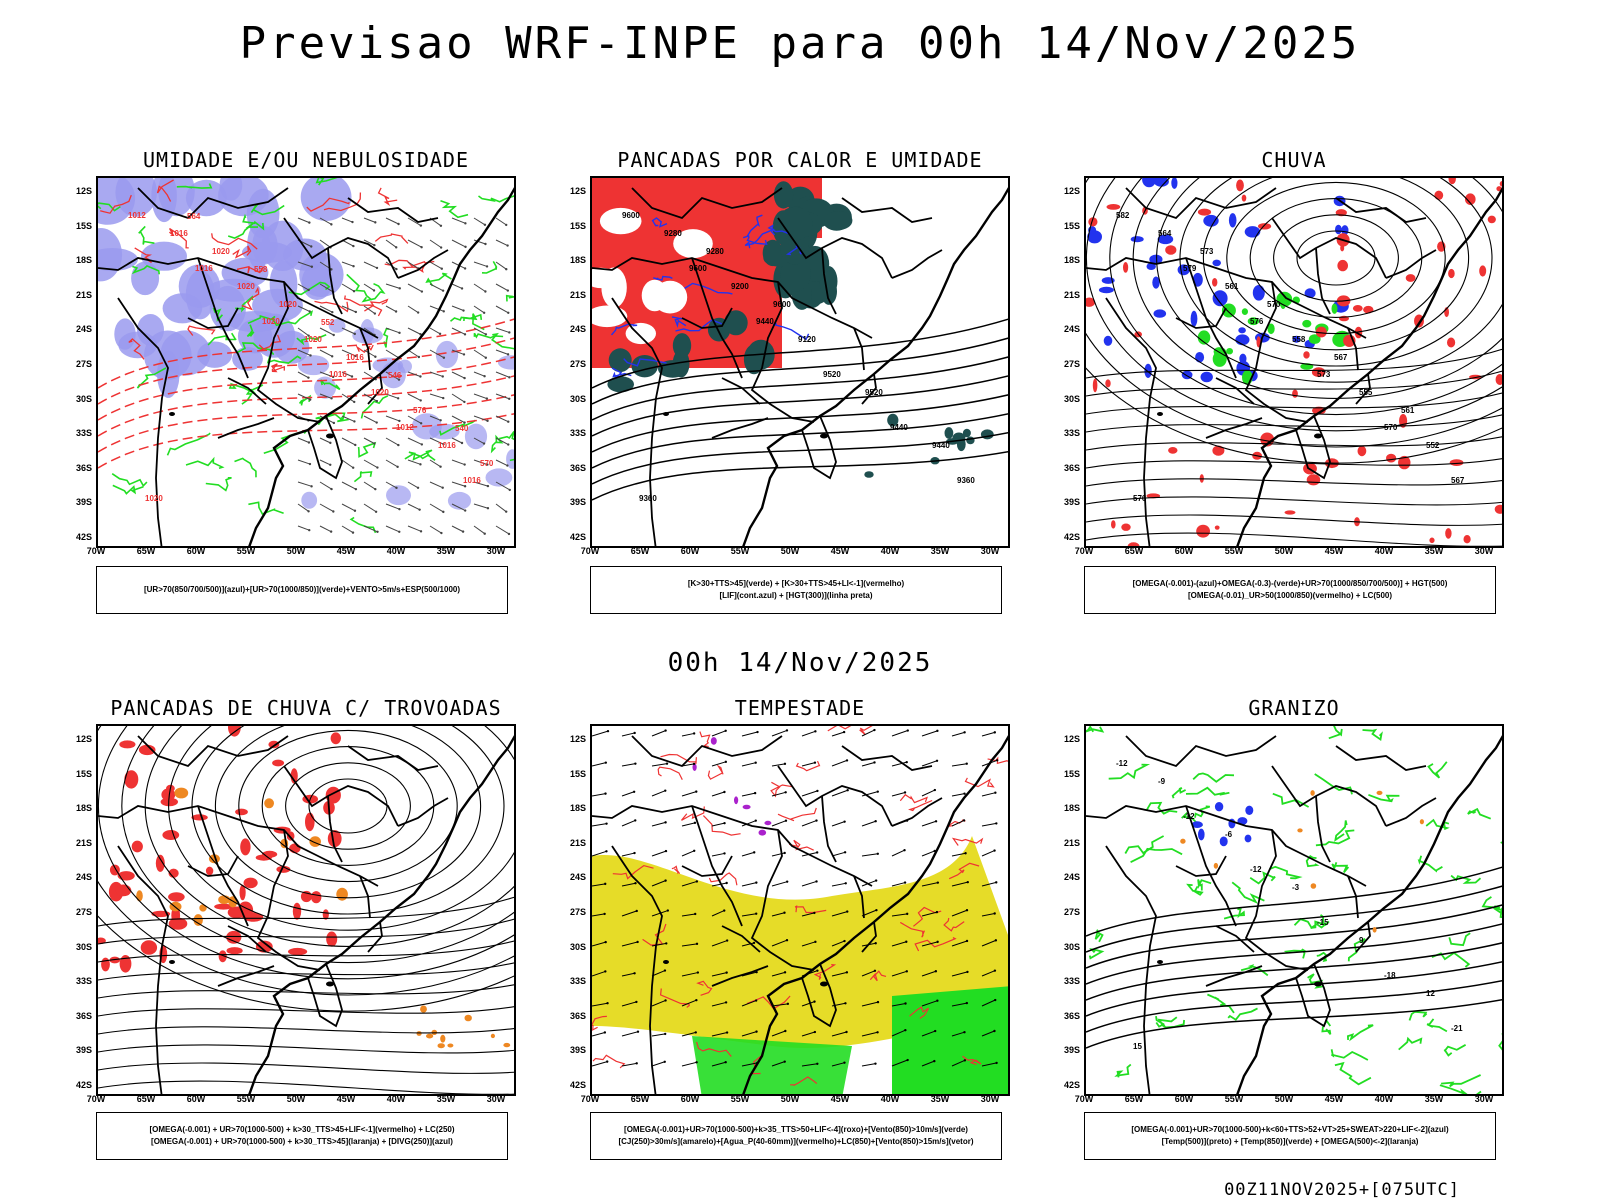  What do you see at coordinates (800, 475) in the screenshot?
I see `hgt-contour` at bounding box center [800, 475].